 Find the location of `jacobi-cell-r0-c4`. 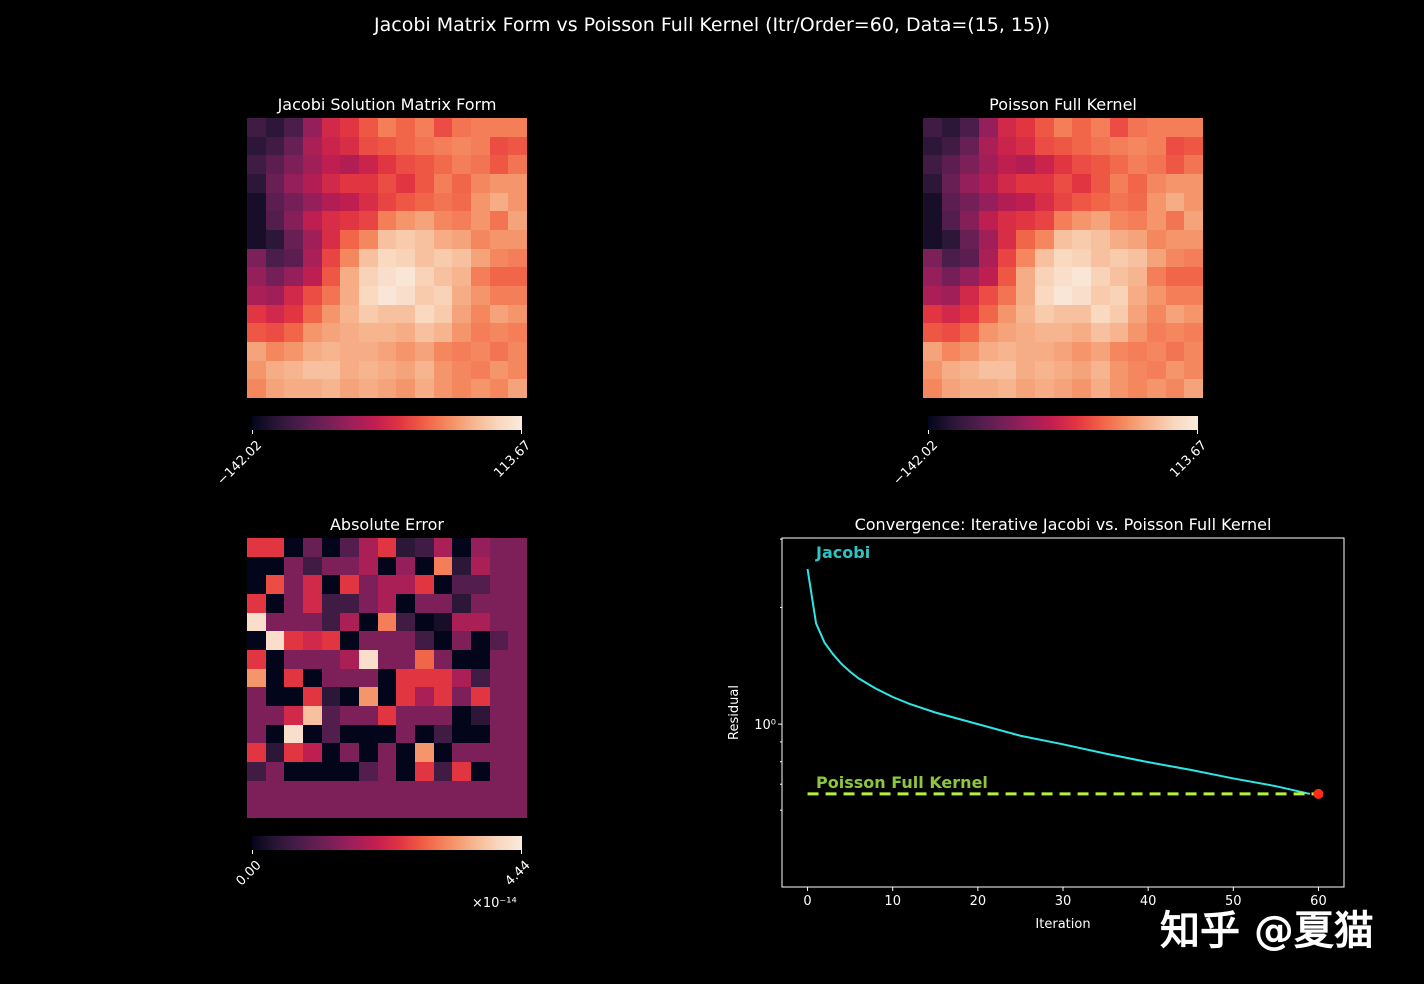

jacobi-cell-r0-c4 is located at coordinates (331, 127).